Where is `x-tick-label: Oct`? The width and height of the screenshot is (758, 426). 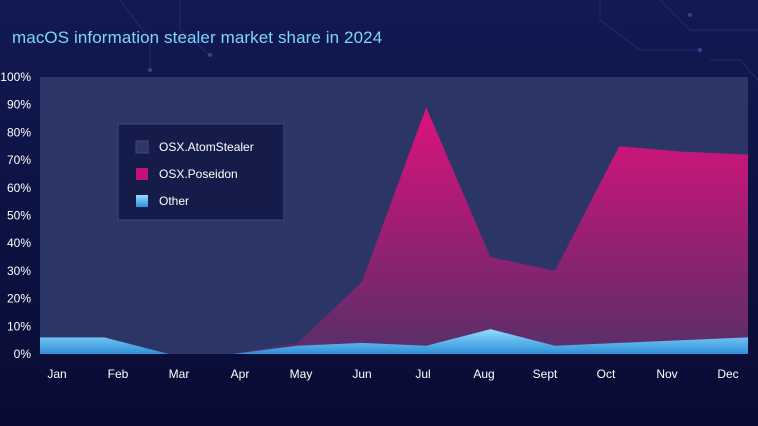 x-tick-label: Oct is located at coordinates (606, 374).